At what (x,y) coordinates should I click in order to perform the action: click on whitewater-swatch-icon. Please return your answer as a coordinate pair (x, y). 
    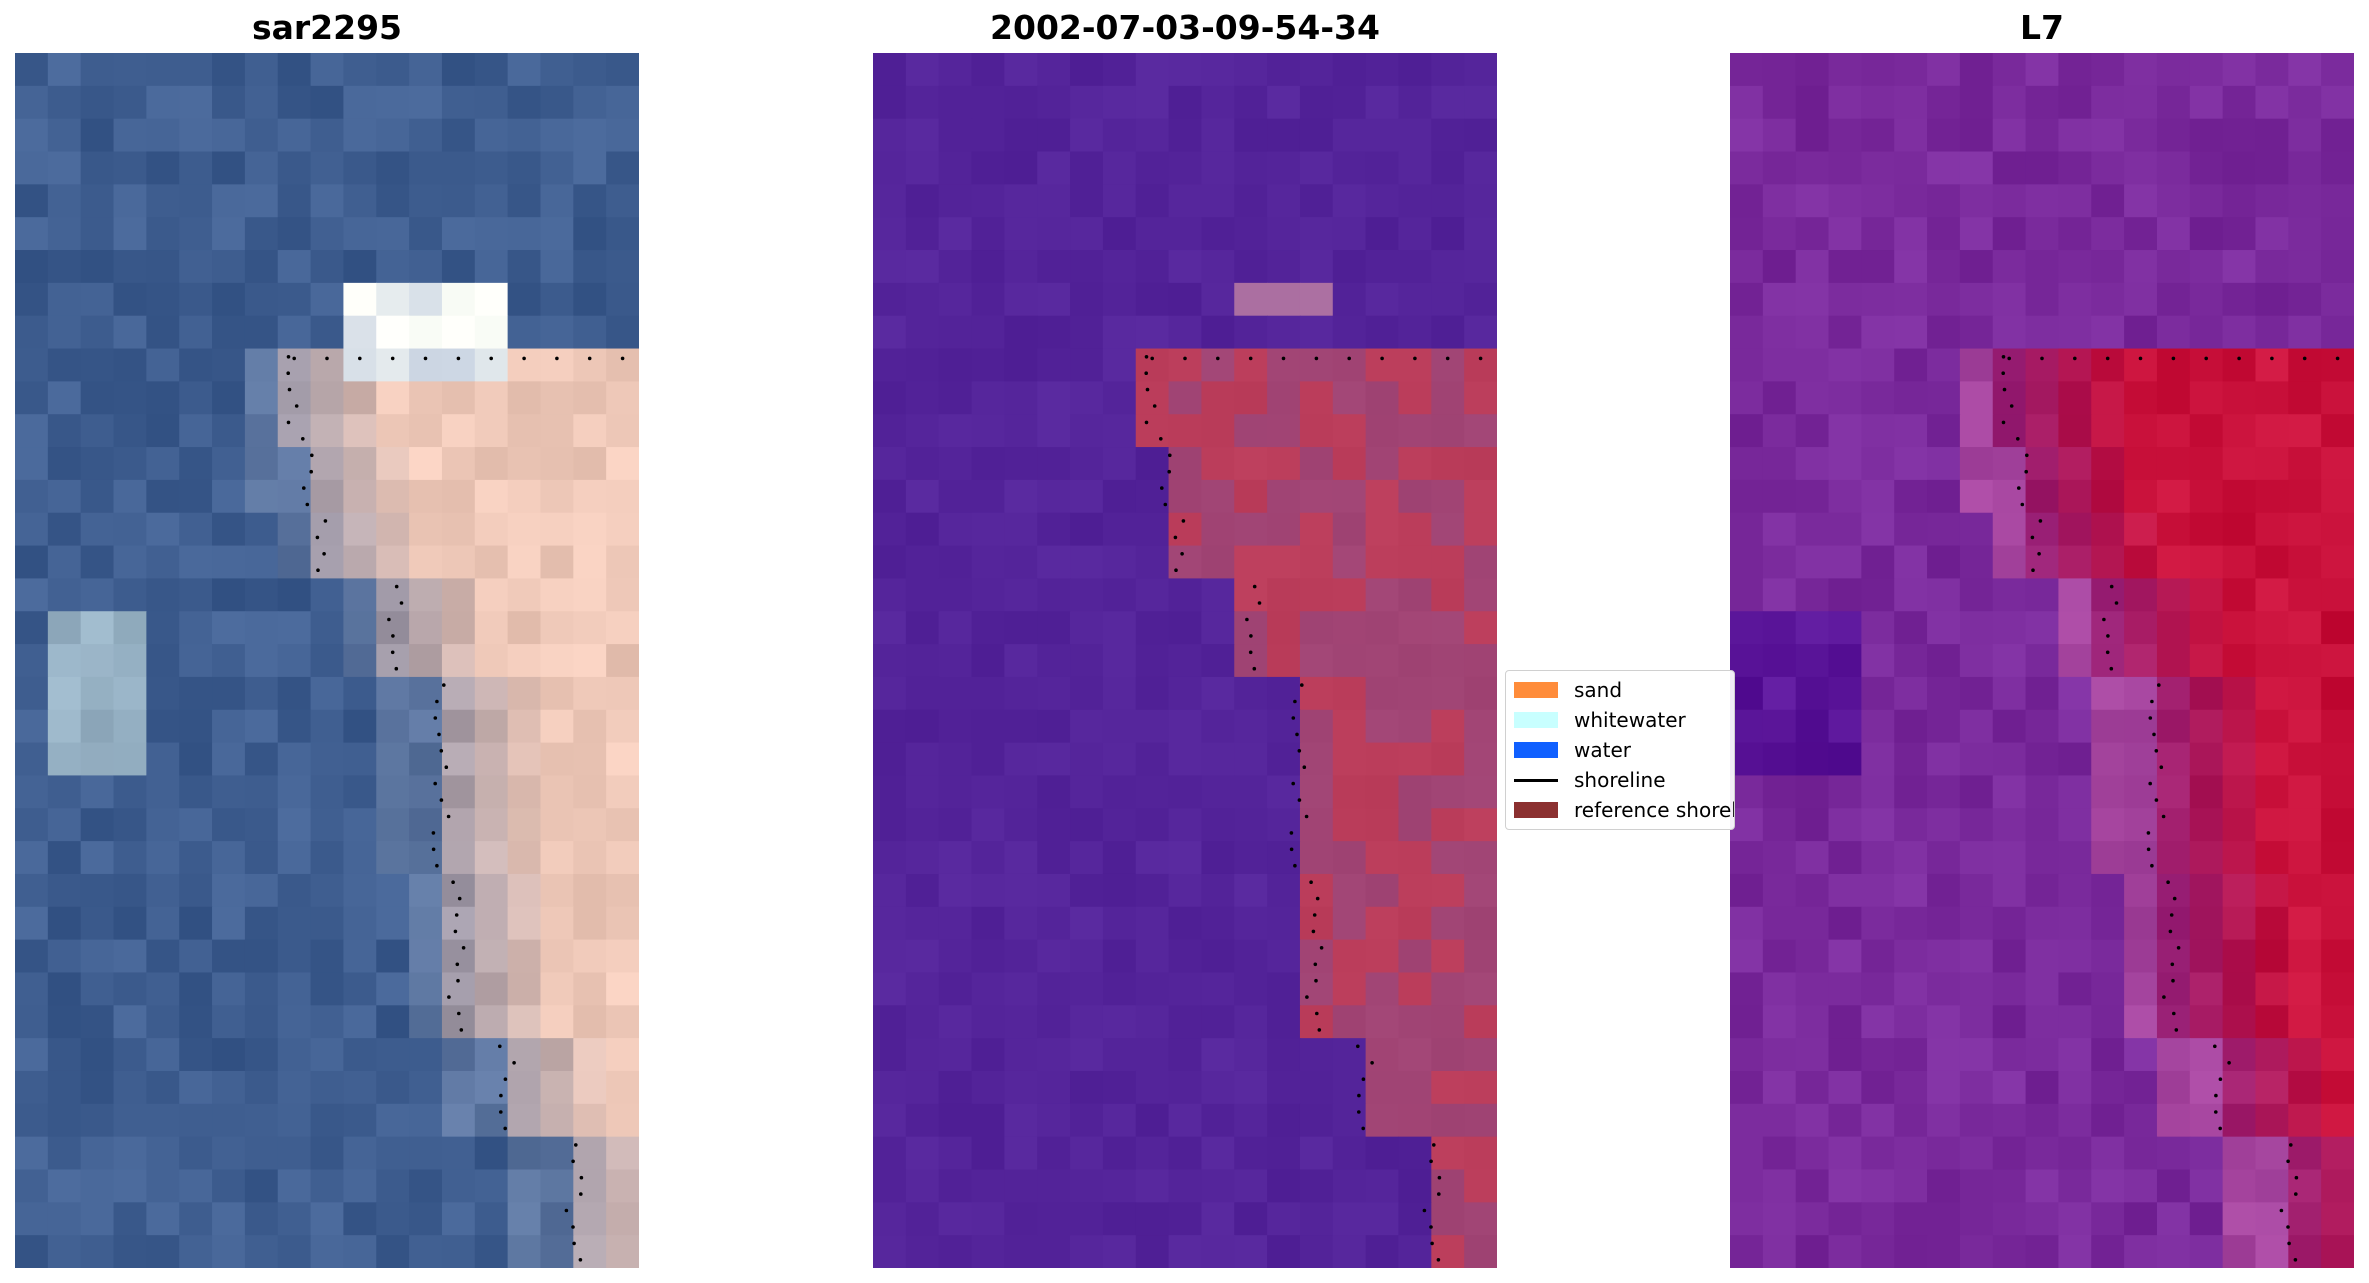
    Looking at the image, I should click on (1536, 720).